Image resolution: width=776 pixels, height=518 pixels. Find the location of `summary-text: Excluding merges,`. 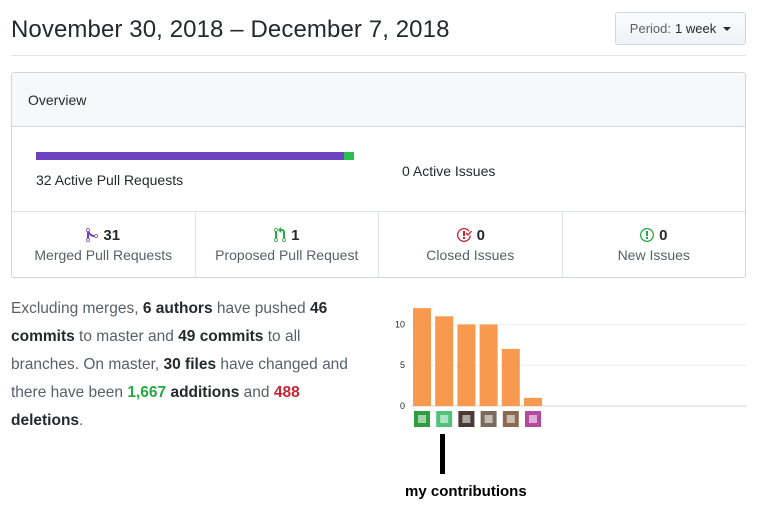

summary-text: Excluding merges, is located at coordinates (77, 308).